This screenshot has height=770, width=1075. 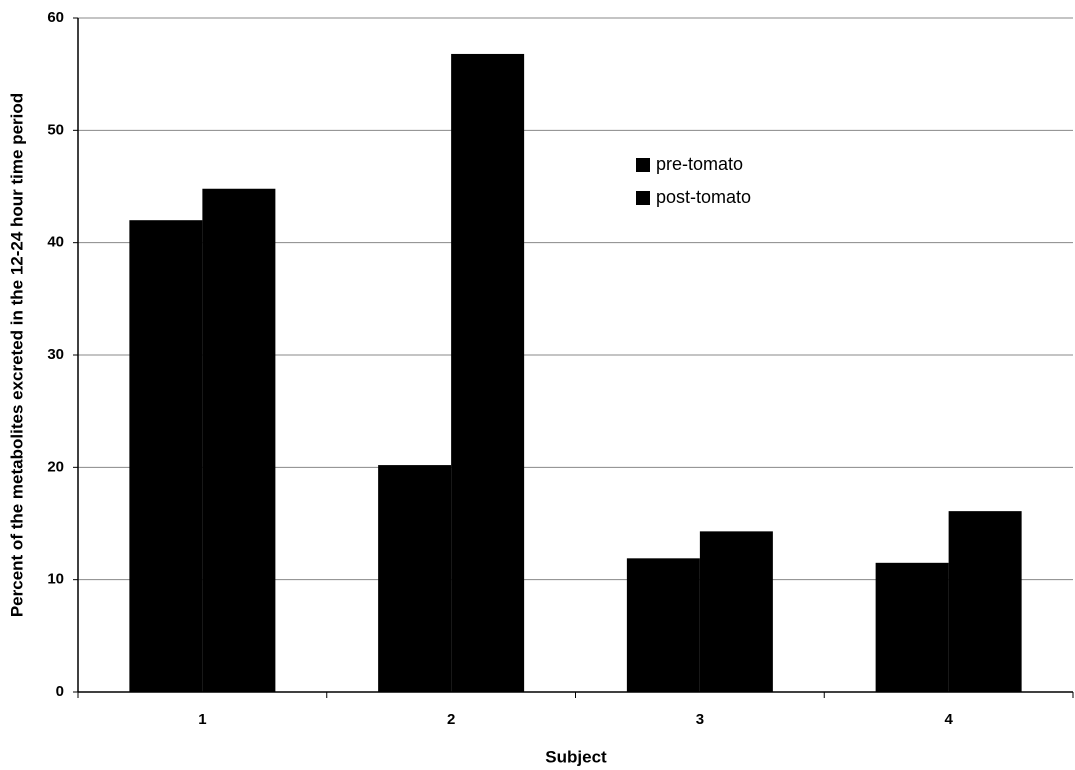 What do you see at coordinates (55, 354) in the screenshot?
I see `y-tick-label: 30` at bounding box center [55, 354].